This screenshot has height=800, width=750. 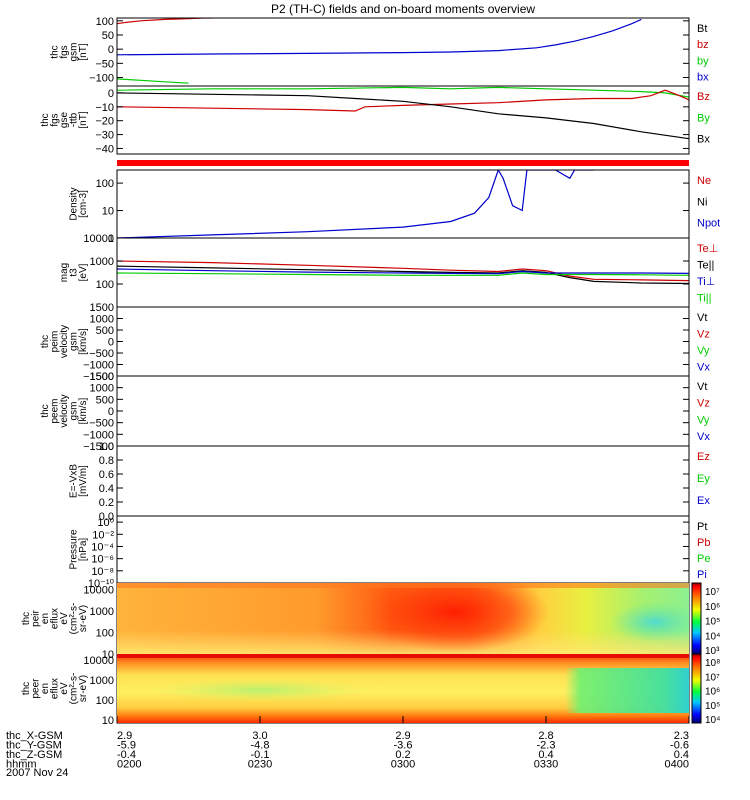 What do you see at coordinates (105, 285) in the screenshot?
I see `ytick-label-mag_temp: 100` at bounding box center [105, 285].